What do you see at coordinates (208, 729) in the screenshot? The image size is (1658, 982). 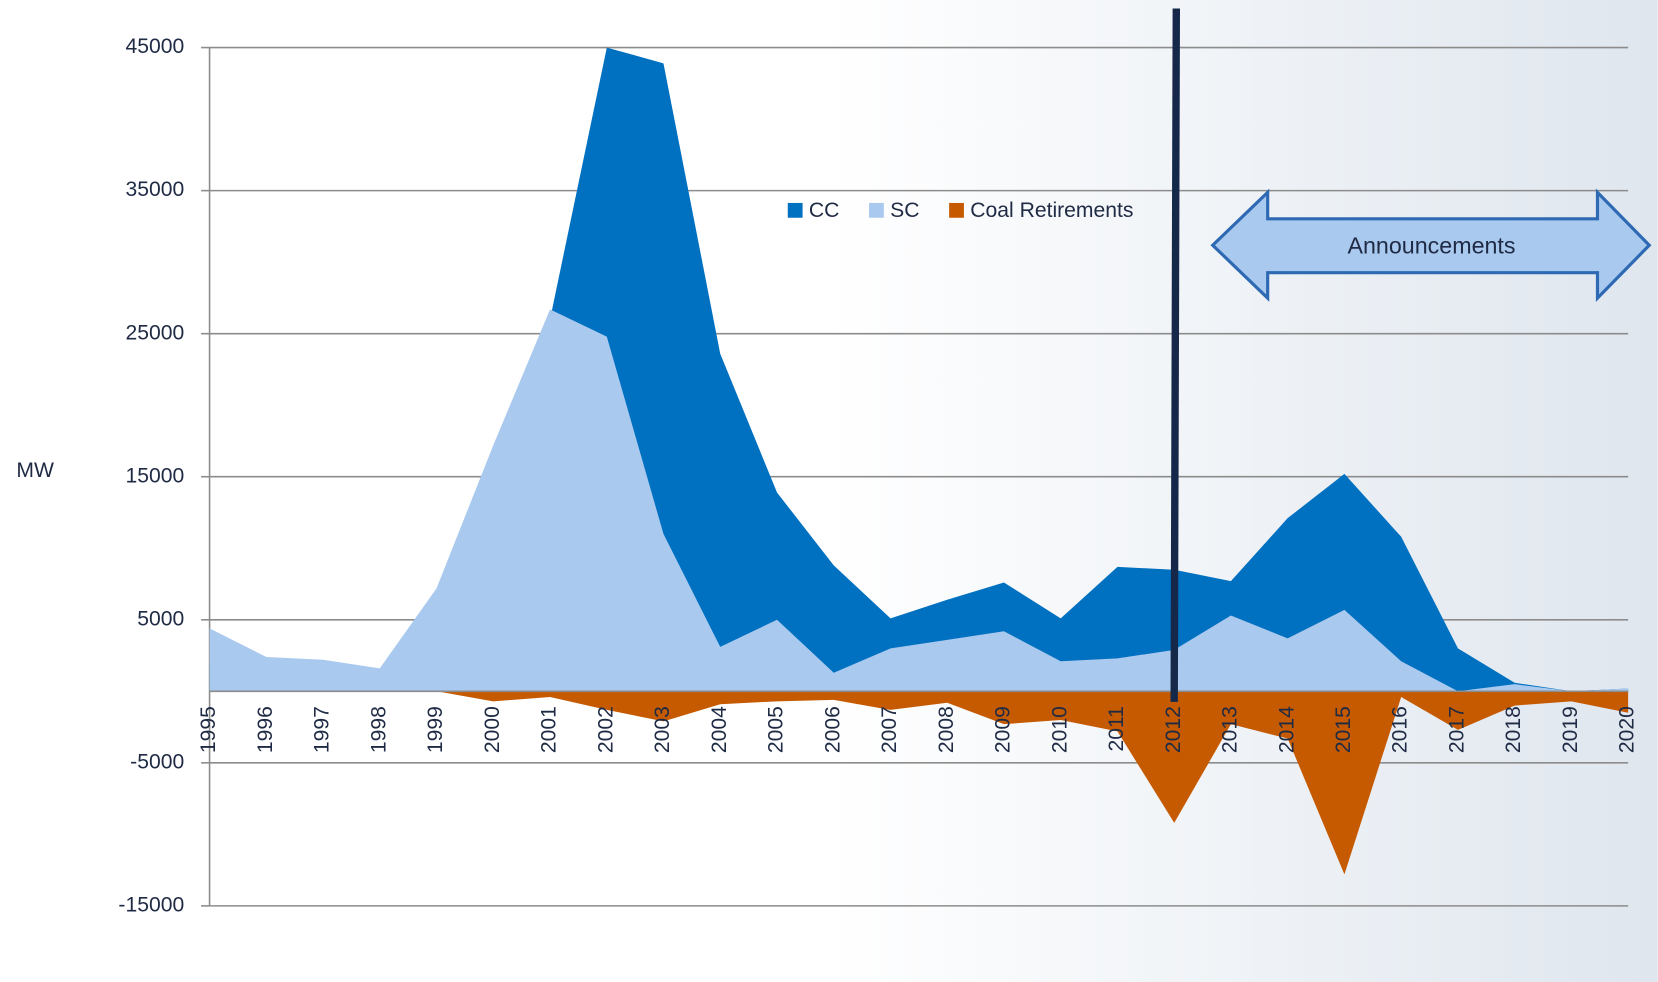 I see `x-tick-label: 1995` at bounding box center [208, 729].